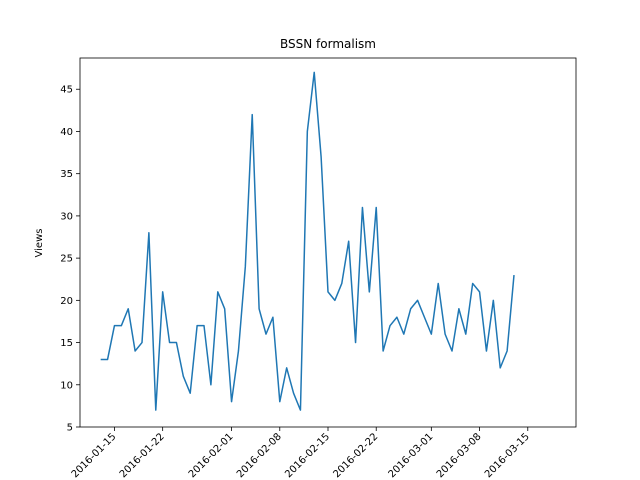 This screenshot has height=480, width=640. Describe the element at coordinates (66, 301) in the screenshot. I see `y-tick-label: 20` at that location.